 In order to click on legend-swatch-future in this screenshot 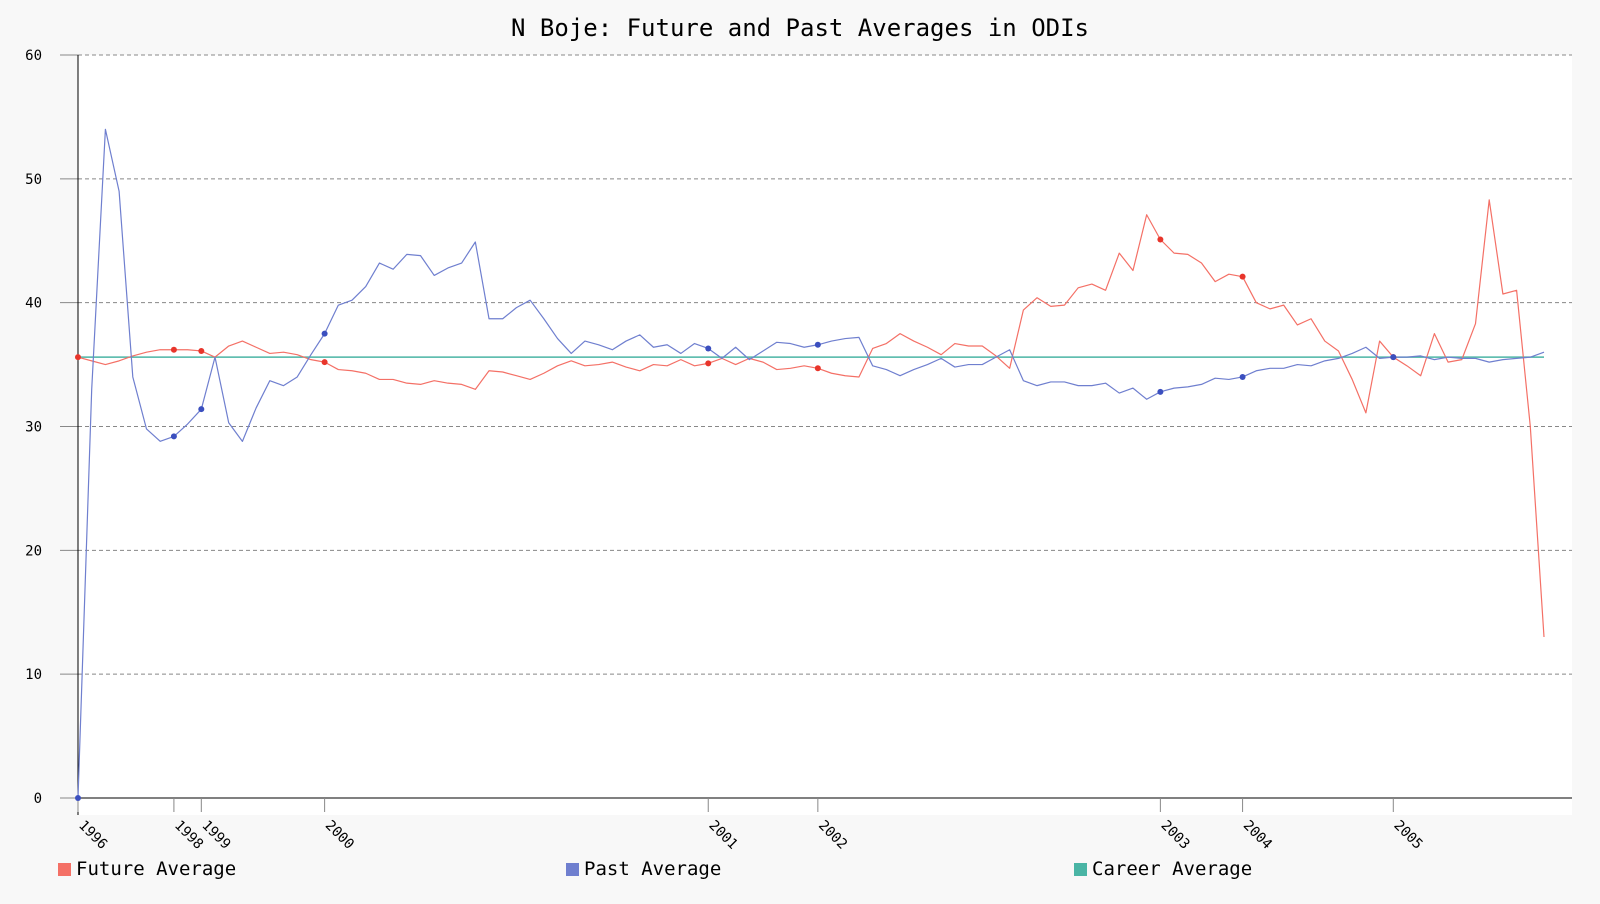, I will do `click(64, 869)`.